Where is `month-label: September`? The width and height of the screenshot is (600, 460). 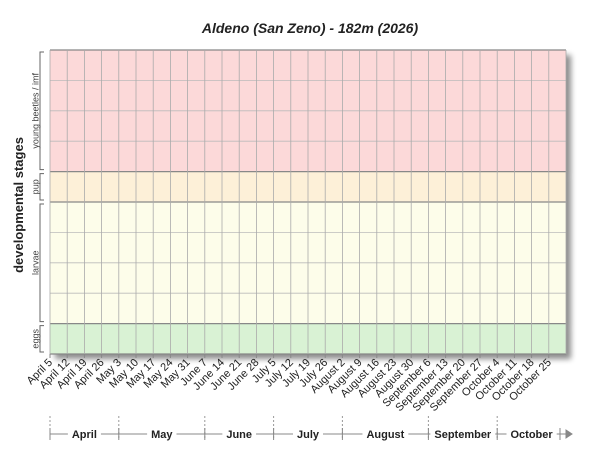 month-label: September is located at coordinates (463, 435).